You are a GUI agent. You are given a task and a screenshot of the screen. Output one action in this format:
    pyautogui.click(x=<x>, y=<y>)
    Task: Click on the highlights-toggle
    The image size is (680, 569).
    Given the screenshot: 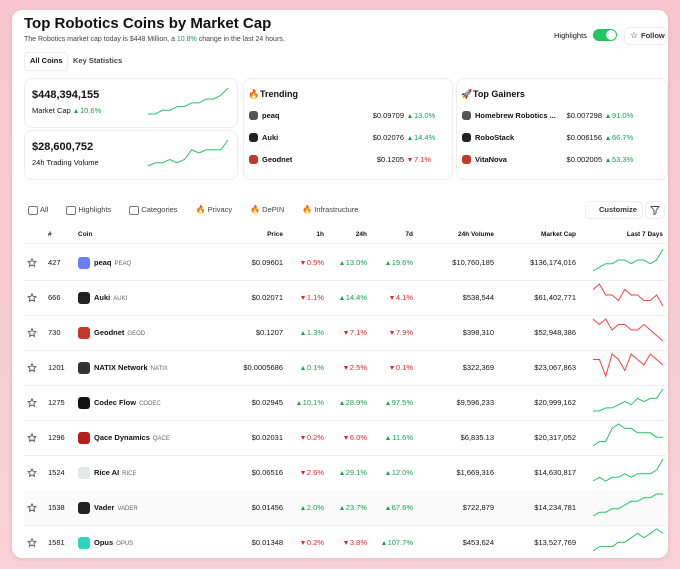 What is the action you would take?
    pyautogui.click(x=605, y=35)
    